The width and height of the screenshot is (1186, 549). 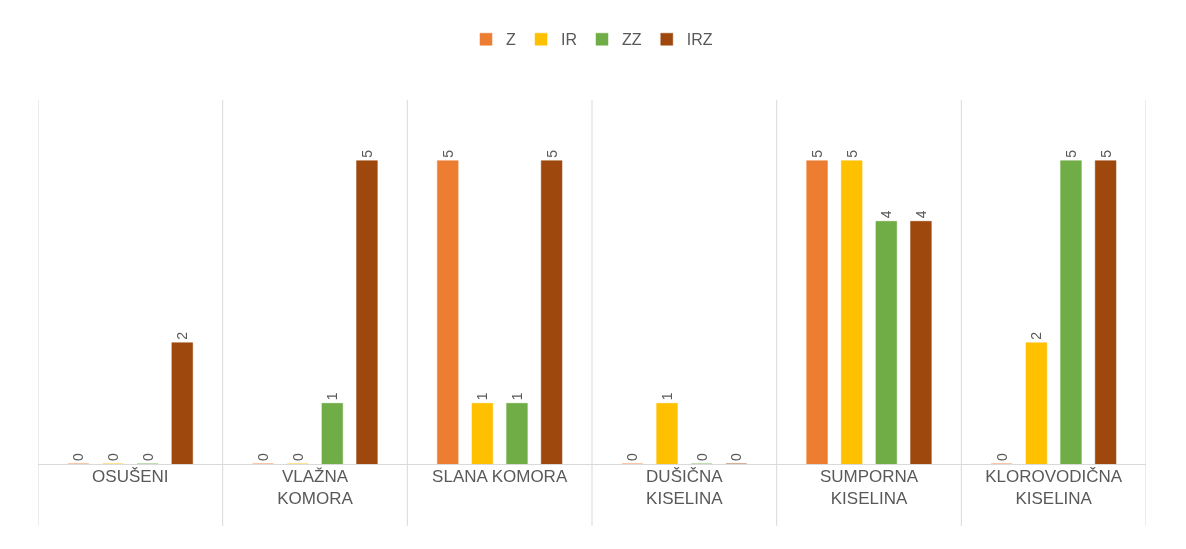 I want to click on x-tick-label: DUŠIČNA KISELINA, so click(x=685, y=488).